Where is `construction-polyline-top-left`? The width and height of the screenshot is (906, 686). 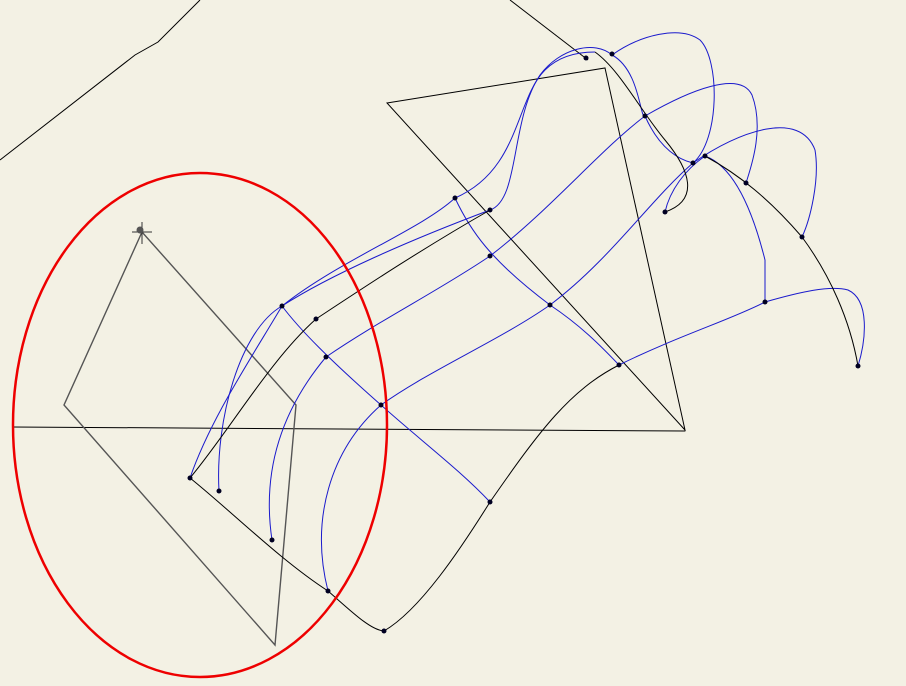
construction-polyline-top-left is located at coordinates (100, 80).